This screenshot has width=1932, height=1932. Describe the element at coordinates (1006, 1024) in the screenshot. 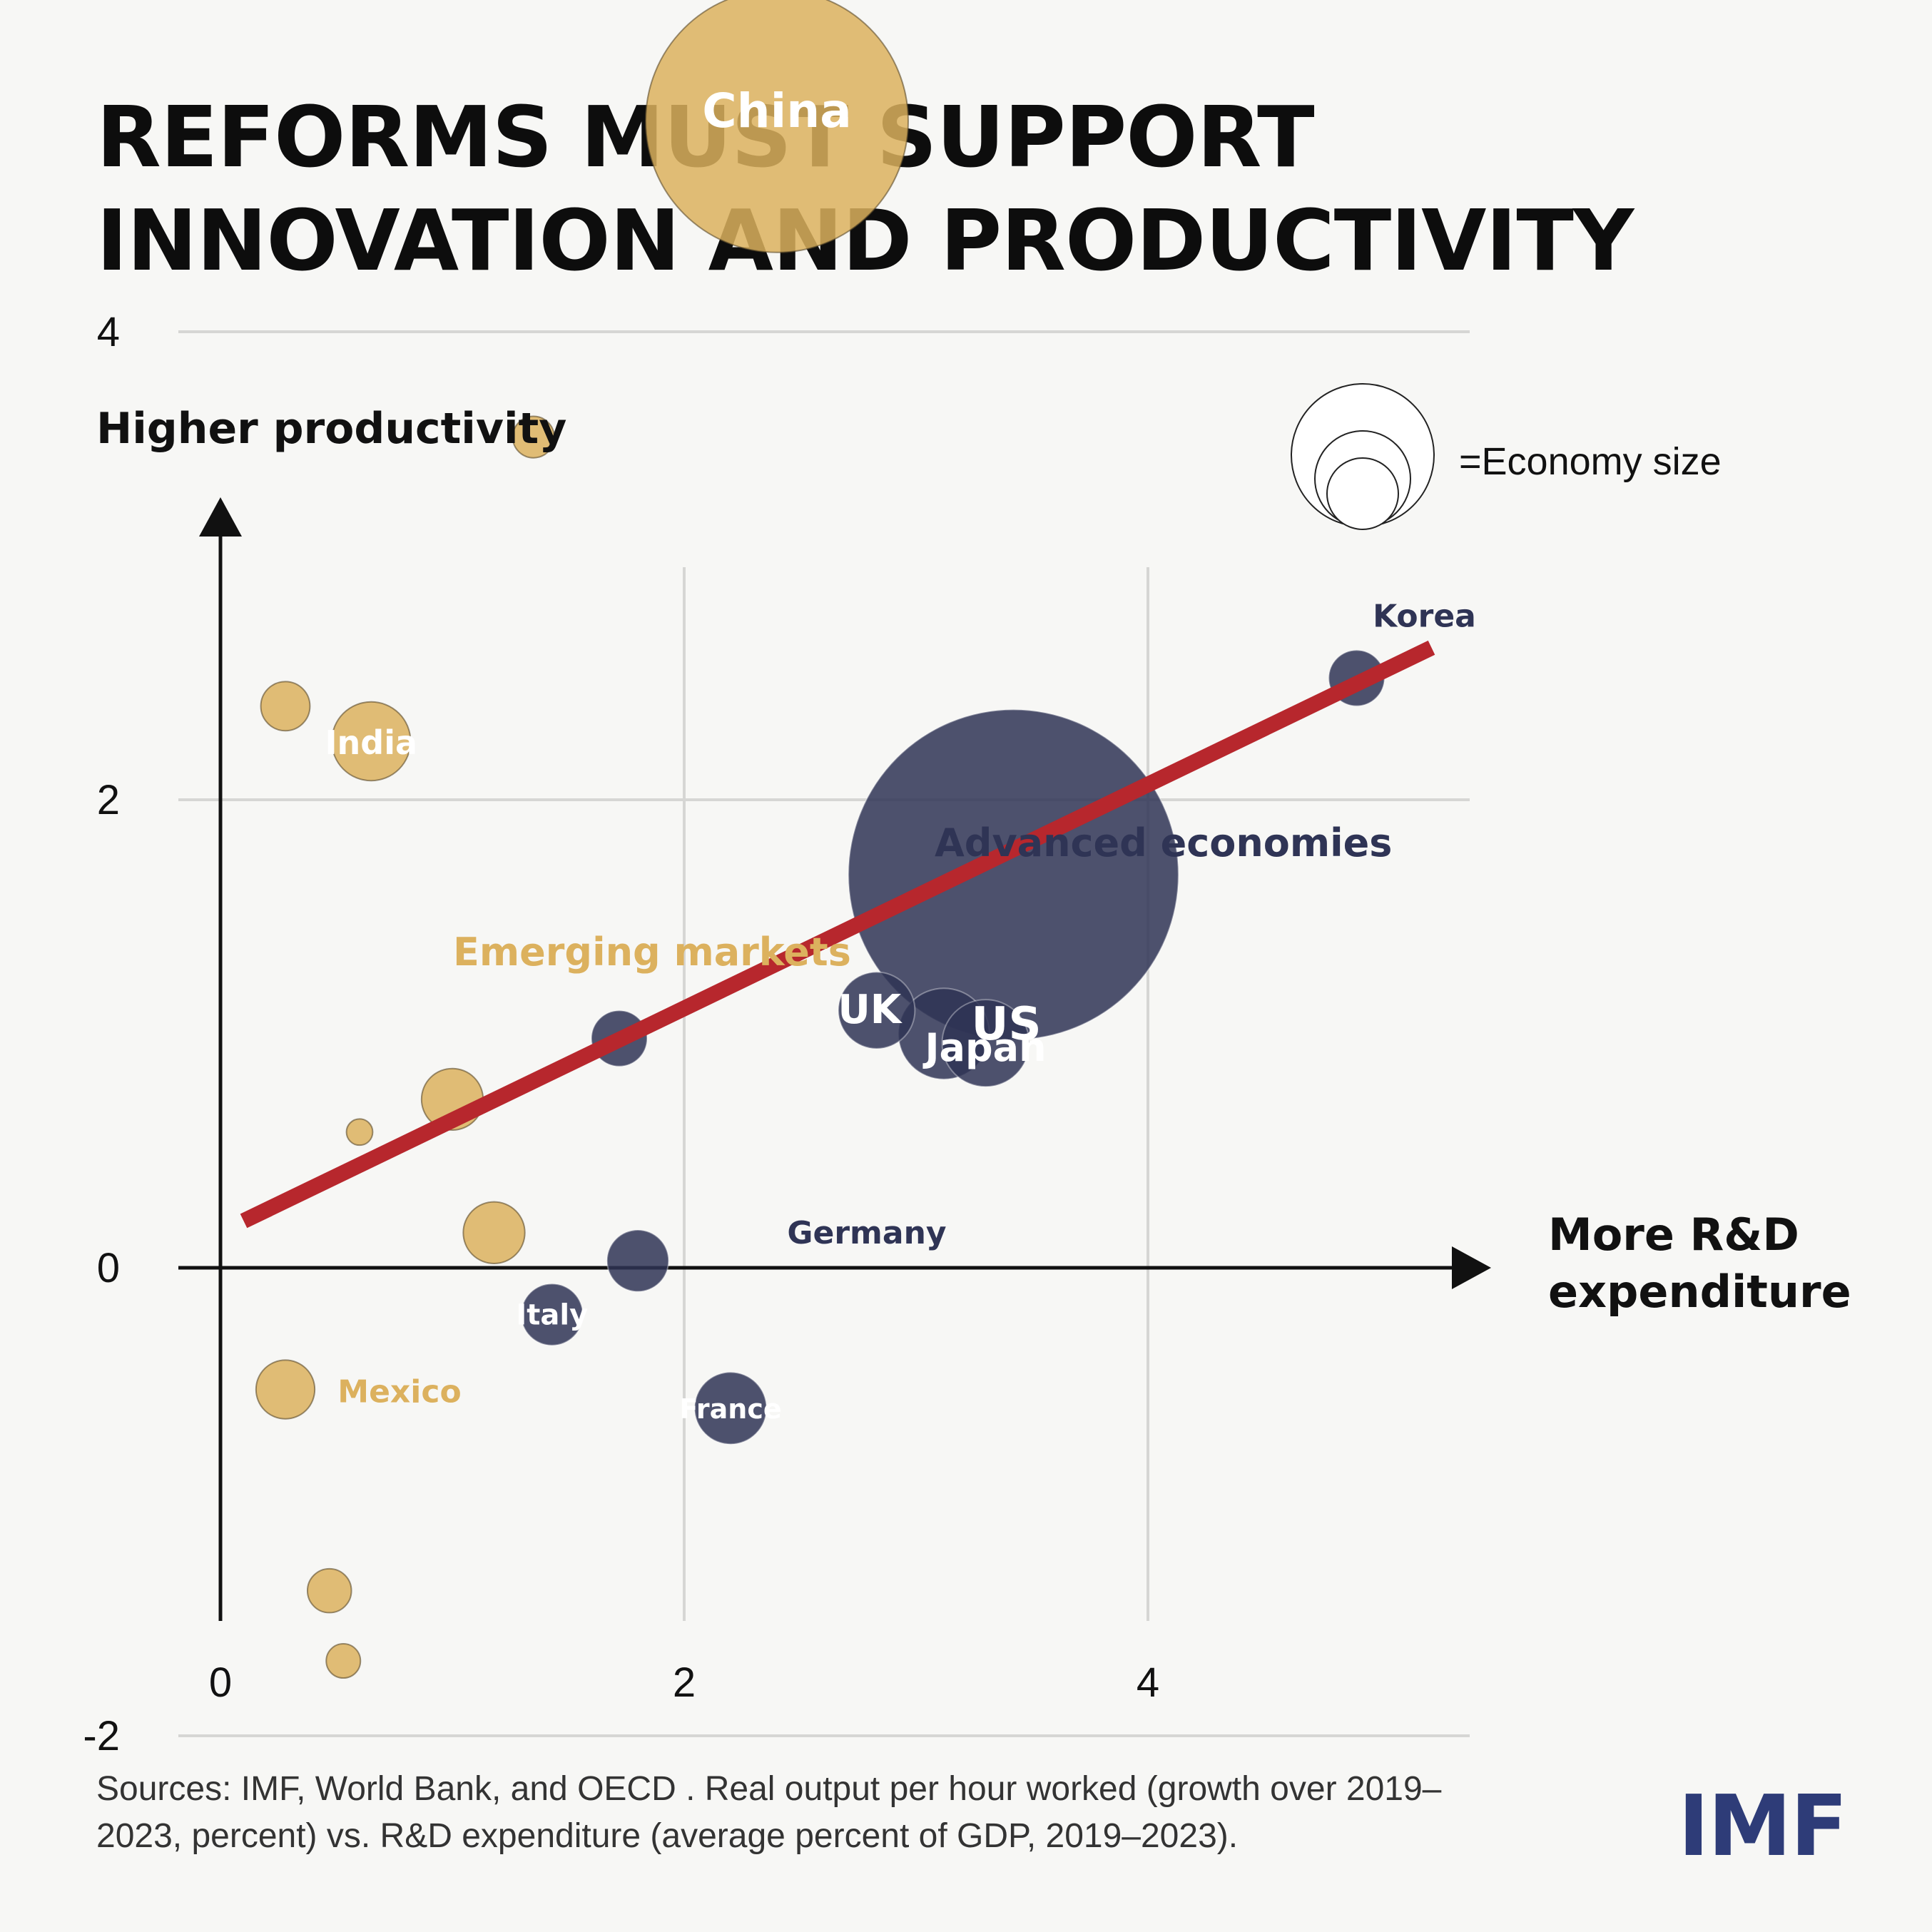

I see `bubble-label-us: US` at that location.